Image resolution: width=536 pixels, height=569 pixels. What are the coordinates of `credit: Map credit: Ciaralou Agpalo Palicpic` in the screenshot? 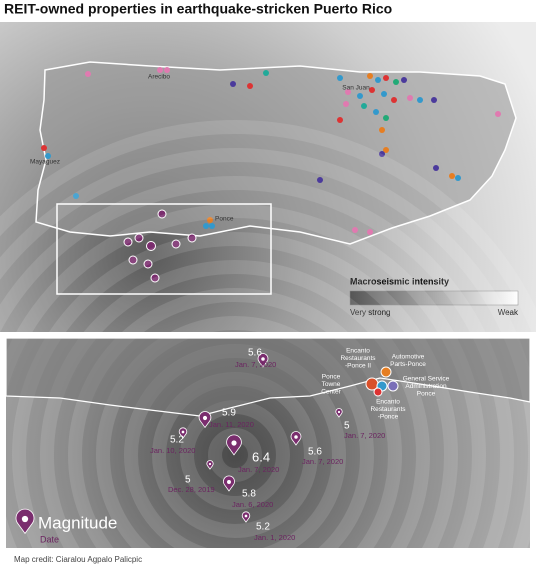 It's located at (78, 559).